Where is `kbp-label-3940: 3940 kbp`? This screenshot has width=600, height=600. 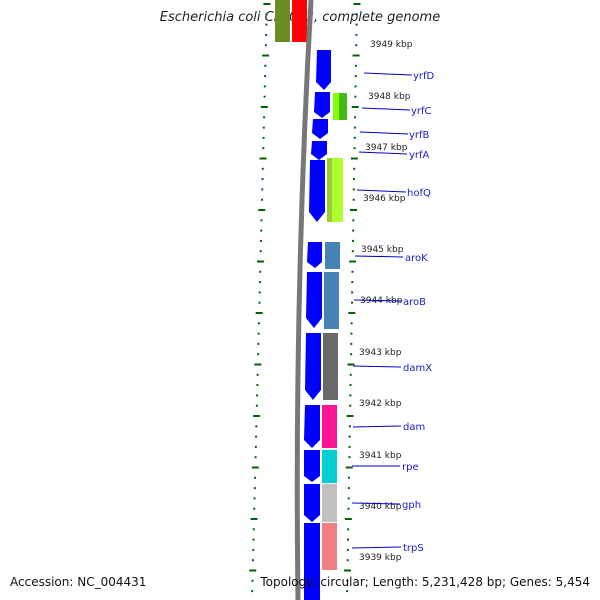
kbp-label-3940: 3940 kbp is located at coordinates (380, 507).